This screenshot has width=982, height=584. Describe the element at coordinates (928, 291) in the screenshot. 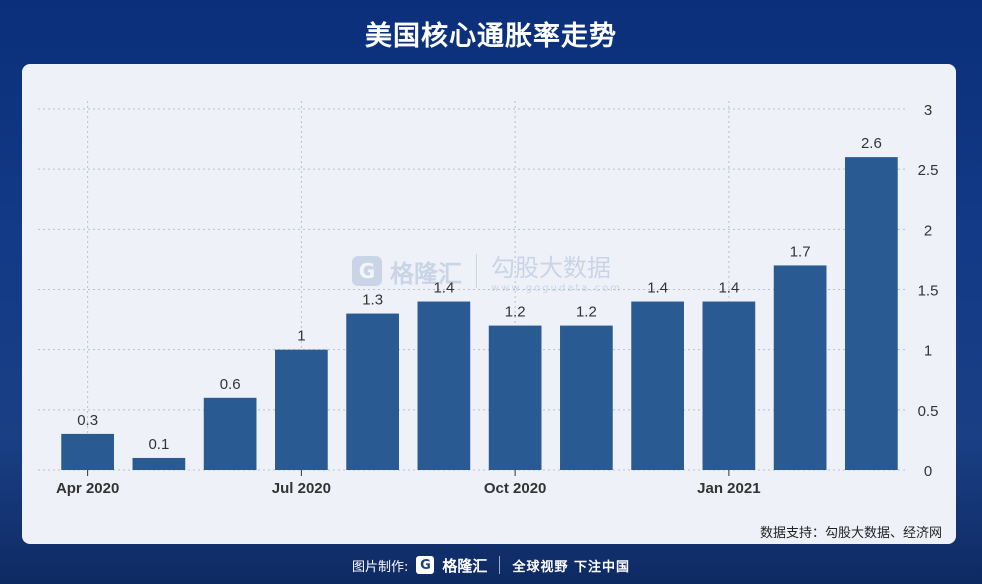

I see `y-tick-label: 1.5` at that location.